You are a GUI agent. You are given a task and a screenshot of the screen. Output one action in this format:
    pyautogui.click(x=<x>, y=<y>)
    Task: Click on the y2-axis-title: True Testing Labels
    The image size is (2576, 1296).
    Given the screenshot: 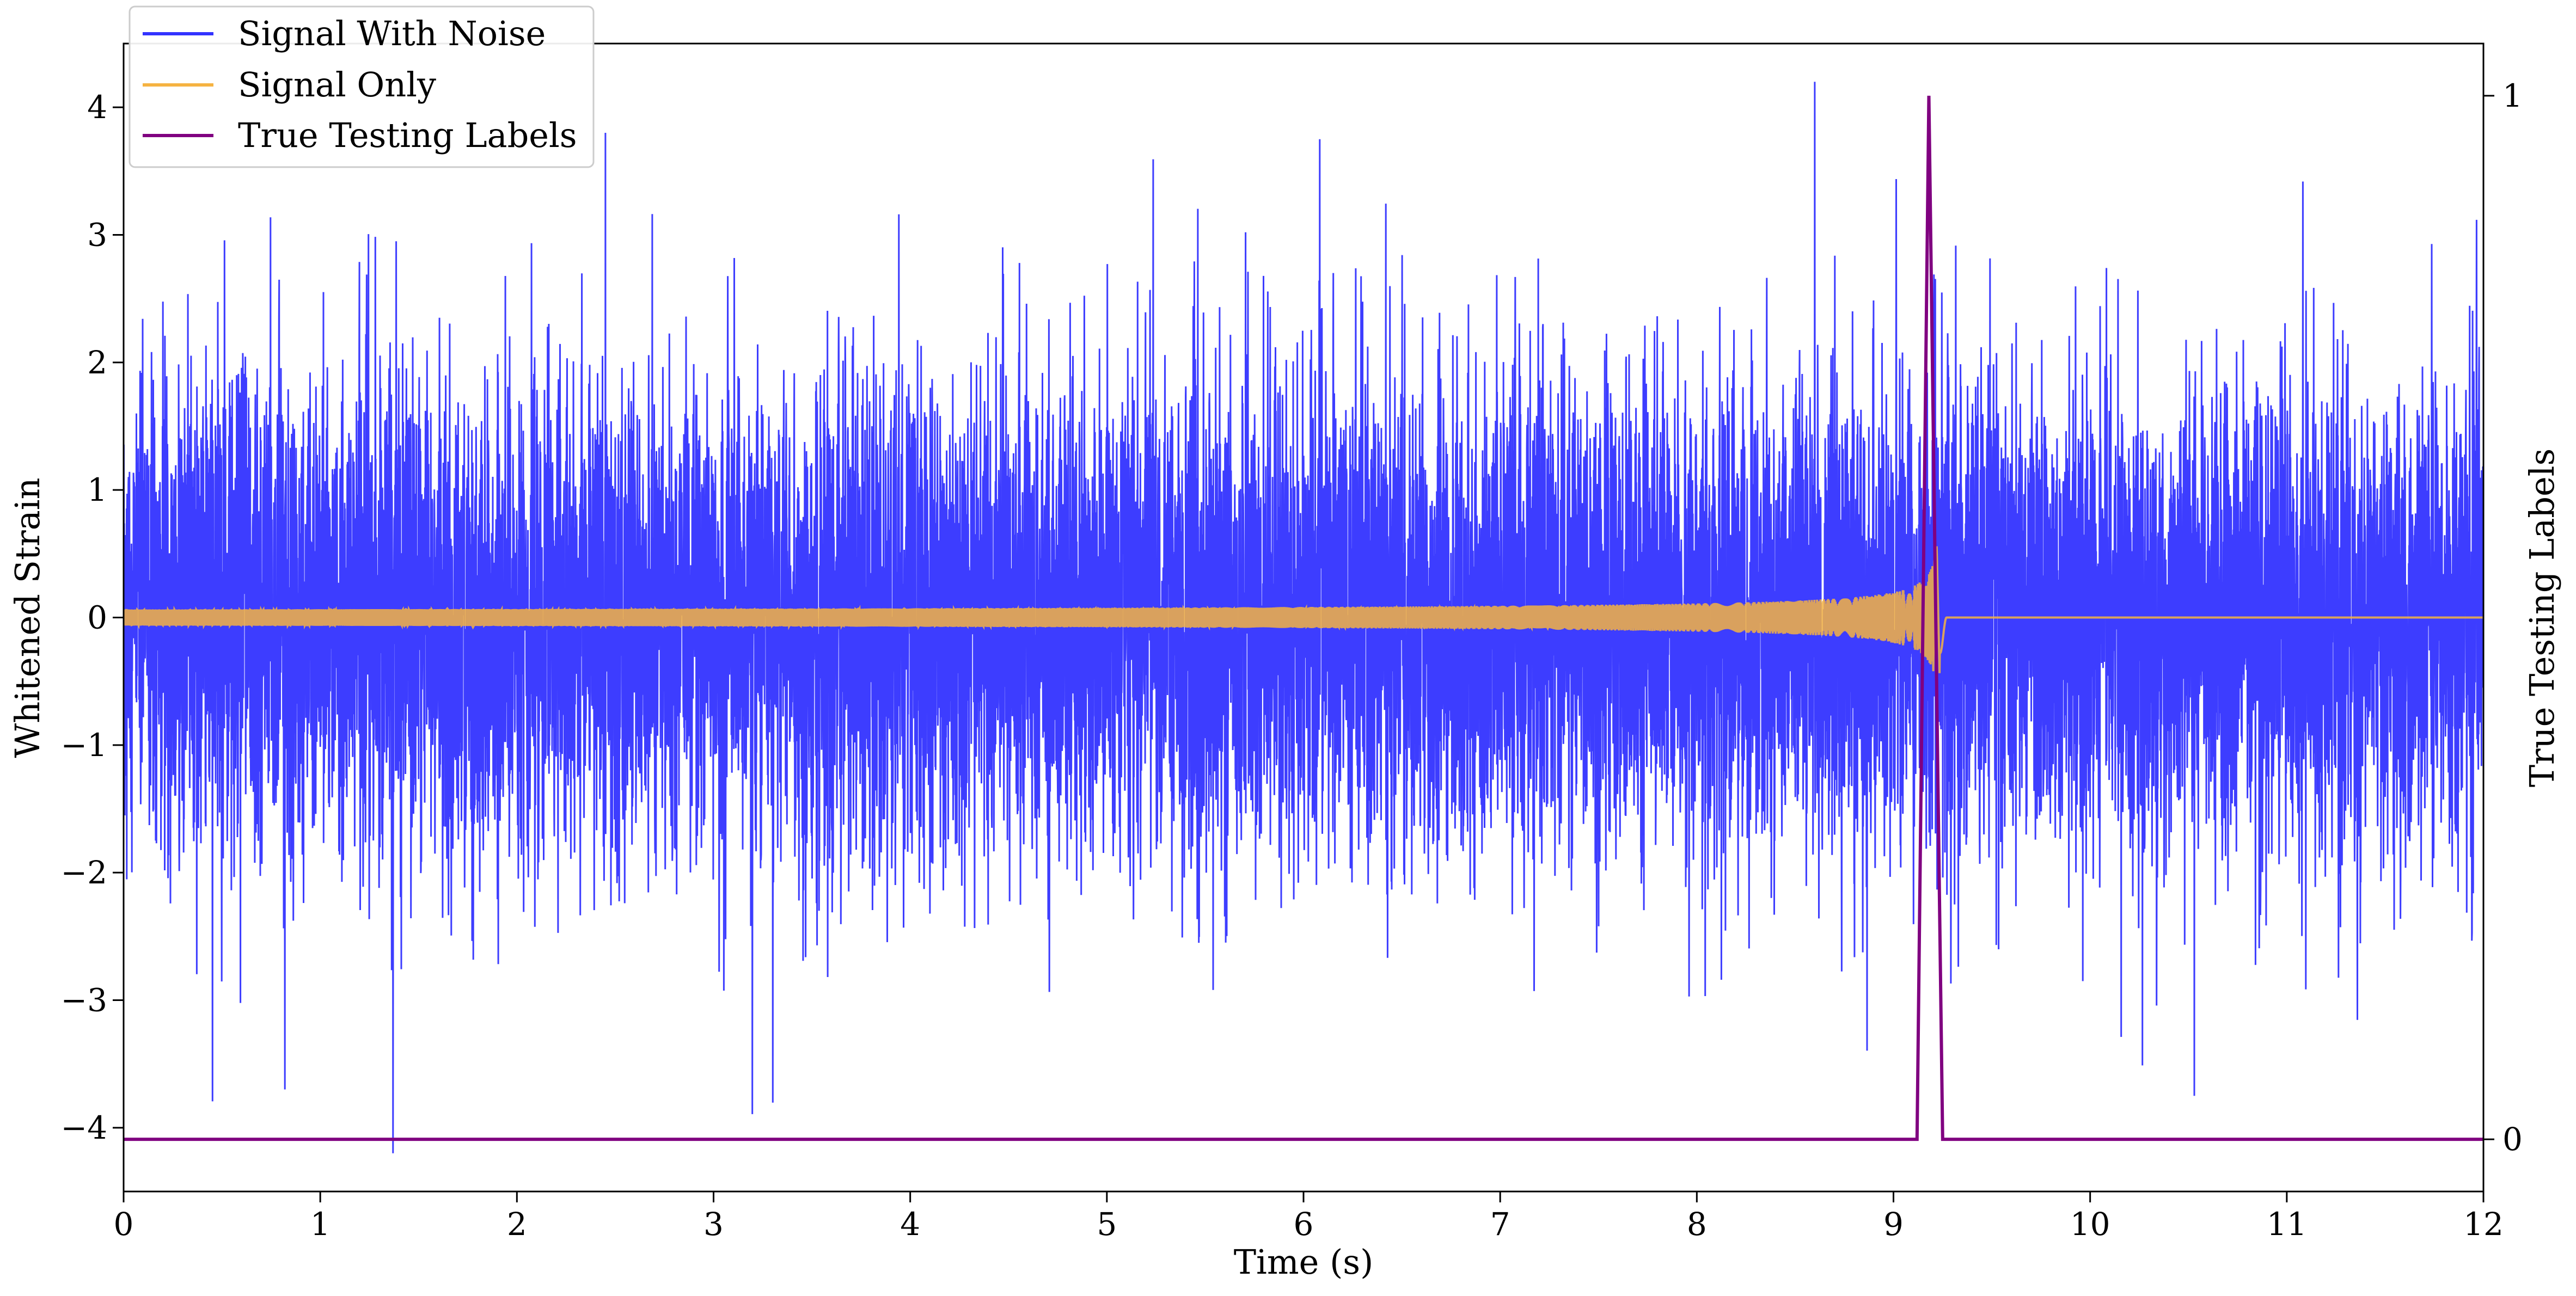 What is the action you would take?
    pyautogui.click(x=2542, y=618)
    